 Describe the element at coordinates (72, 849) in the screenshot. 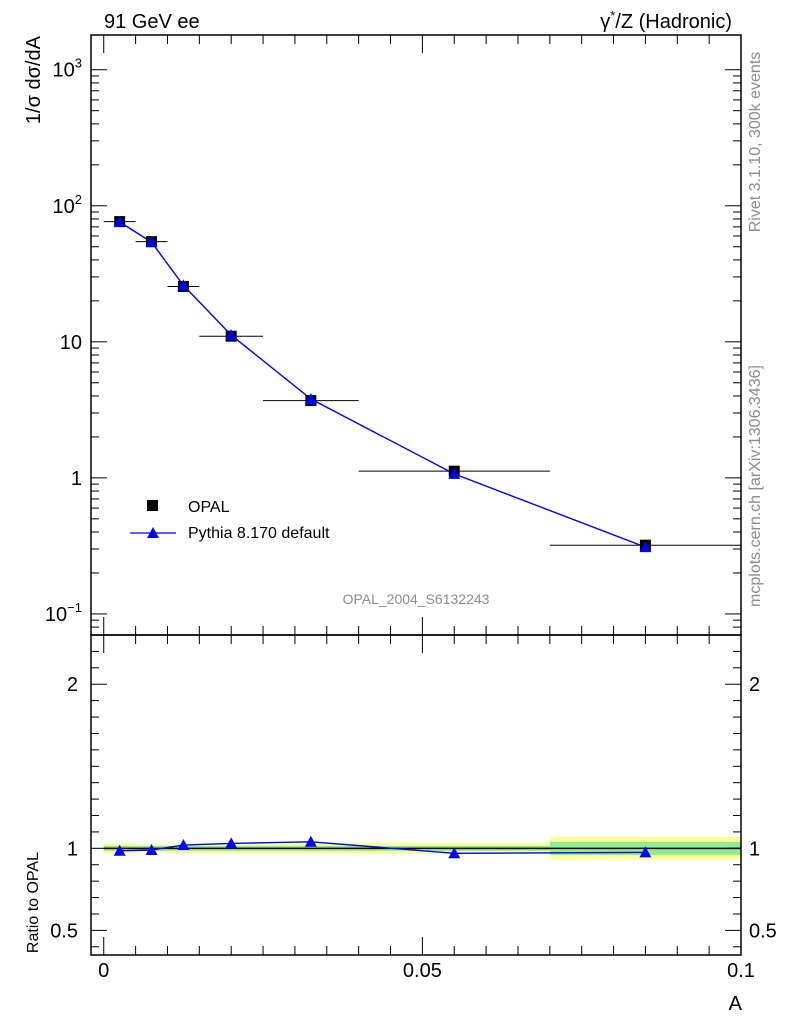

I see `ratio-y-tick-label-left: 1` at that location.